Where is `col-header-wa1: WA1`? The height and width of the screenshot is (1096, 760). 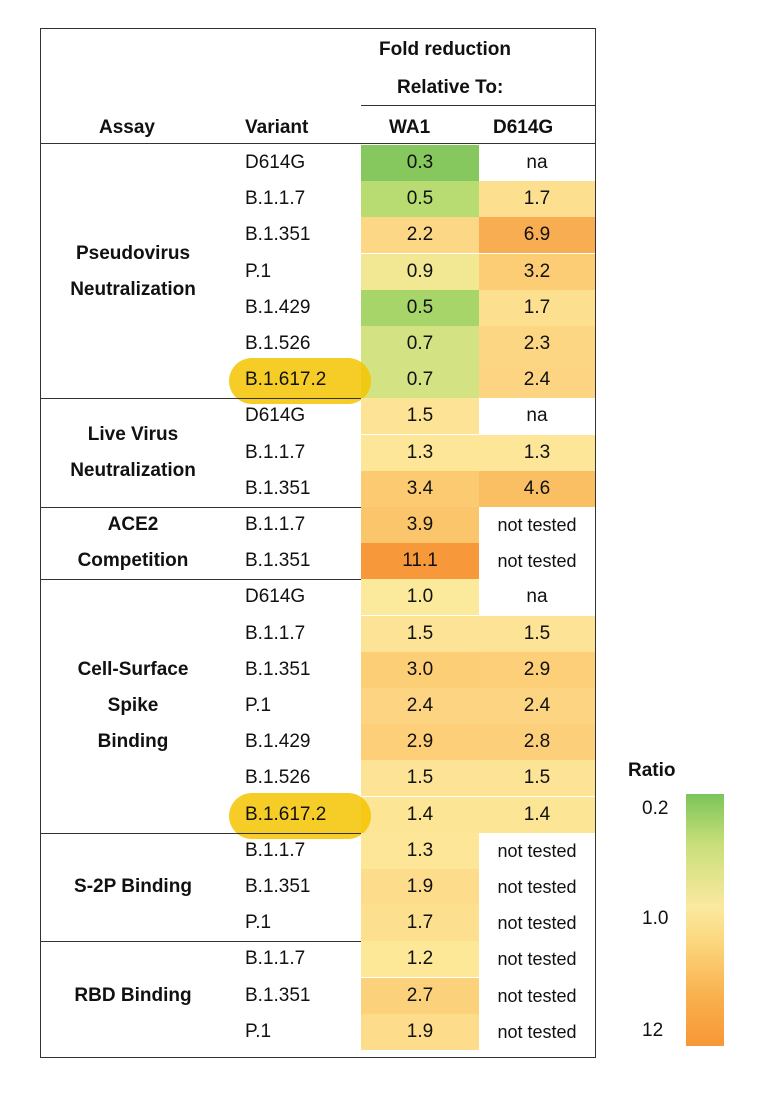 col-header-wa1: WA1 is located at coordinates (410, 127).